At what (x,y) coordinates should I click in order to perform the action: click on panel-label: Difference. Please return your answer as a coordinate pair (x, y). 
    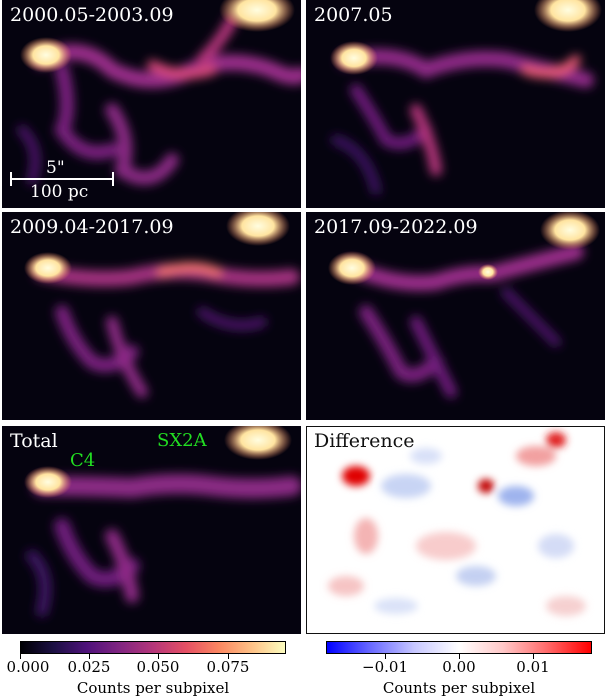
    Looking at the image, I should click on (364, 441).